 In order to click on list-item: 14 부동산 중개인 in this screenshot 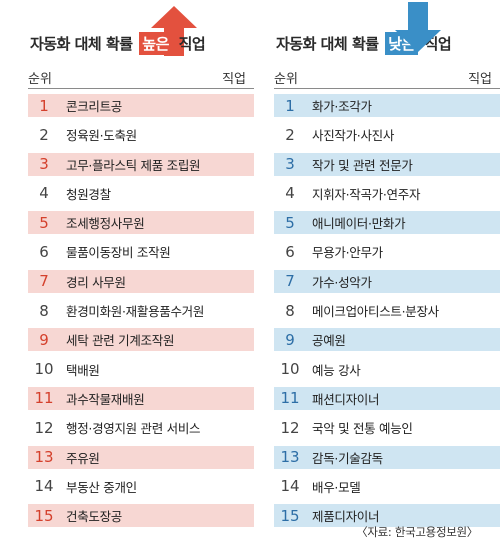, I will do `click(141, 486)`.